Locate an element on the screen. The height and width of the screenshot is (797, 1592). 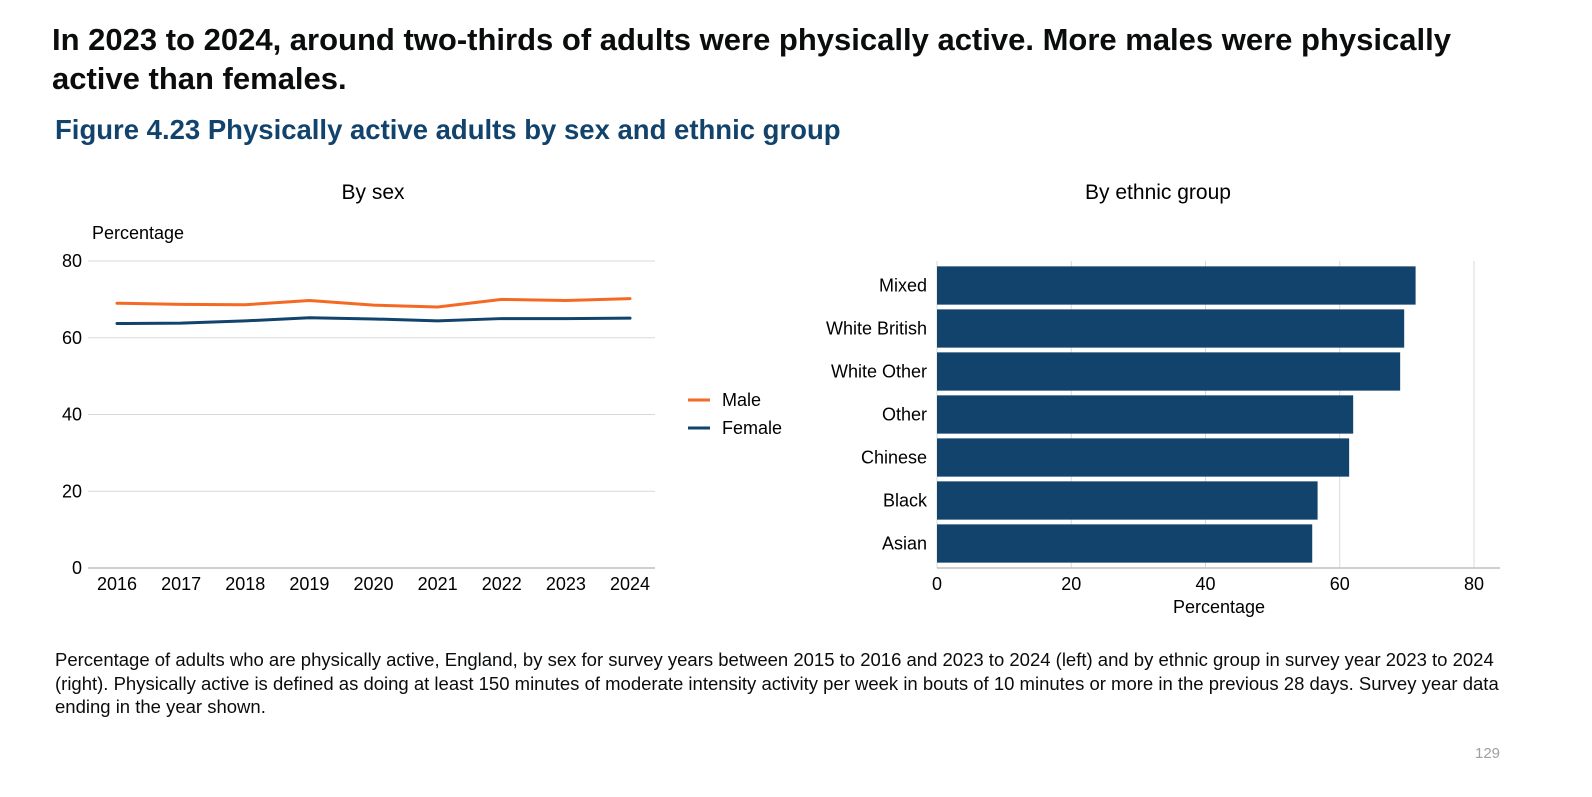
bar-chart-x-tick-label: 80 is located at coordinates (1474, 584).